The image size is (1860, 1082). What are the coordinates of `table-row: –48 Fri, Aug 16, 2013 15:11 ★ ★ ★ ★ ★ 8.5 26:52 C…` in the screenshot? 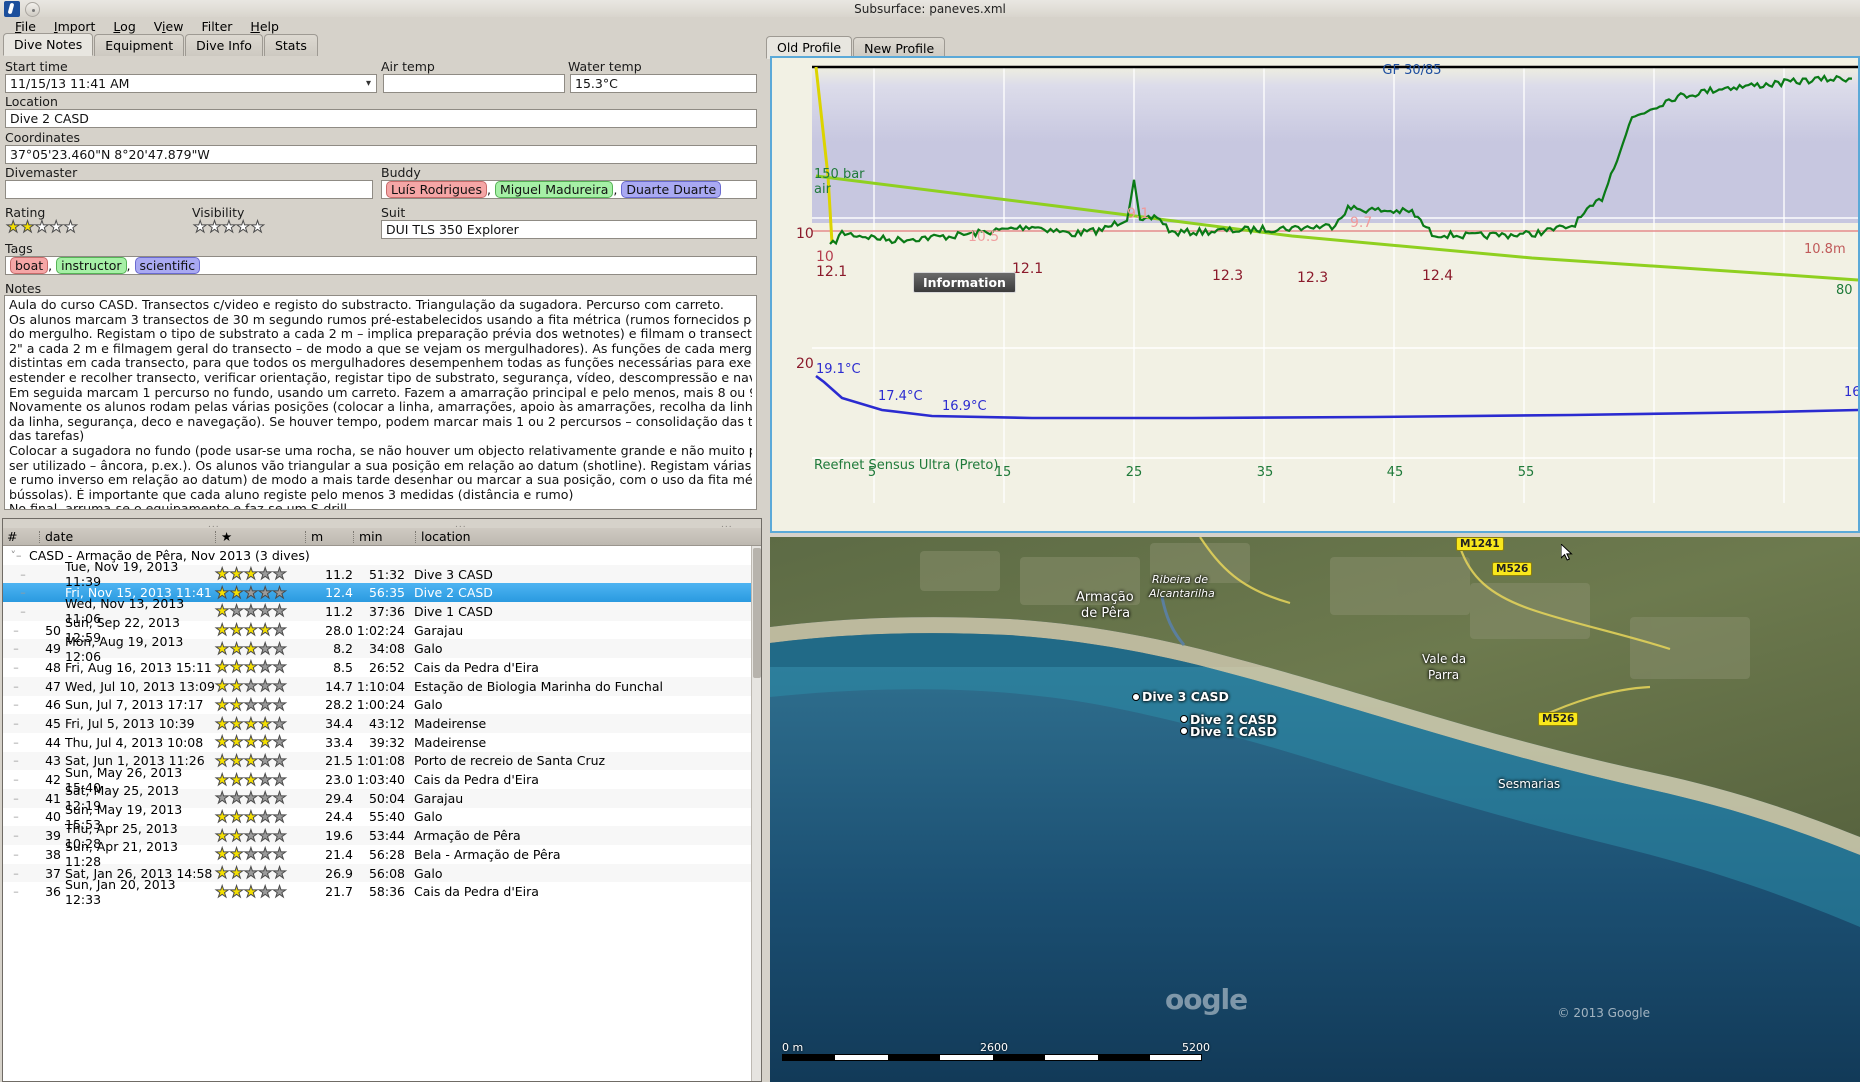 It's located at (382, 667).